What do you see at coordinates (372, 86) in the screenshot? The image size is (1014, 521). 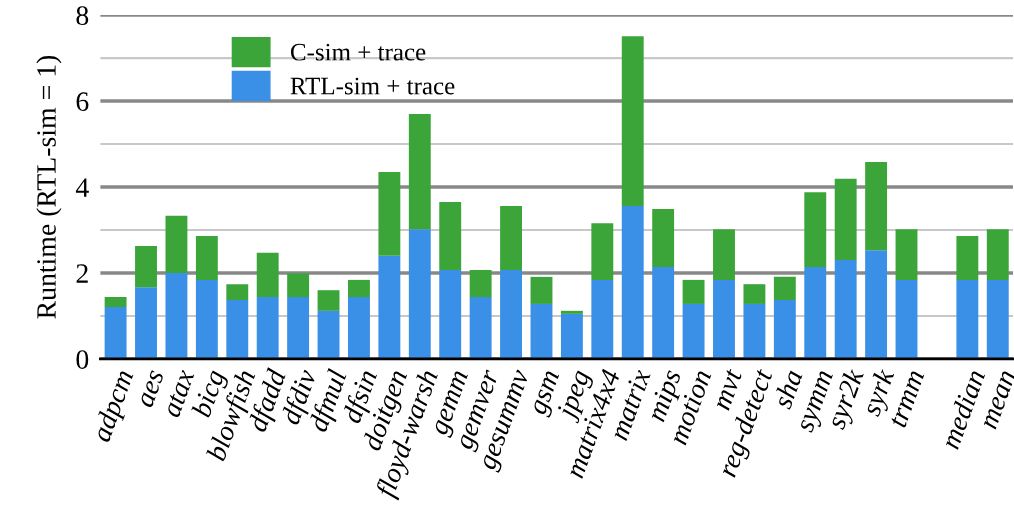 I see `legend-label: RTL-sim + trace` at bounding box center [372, 86].